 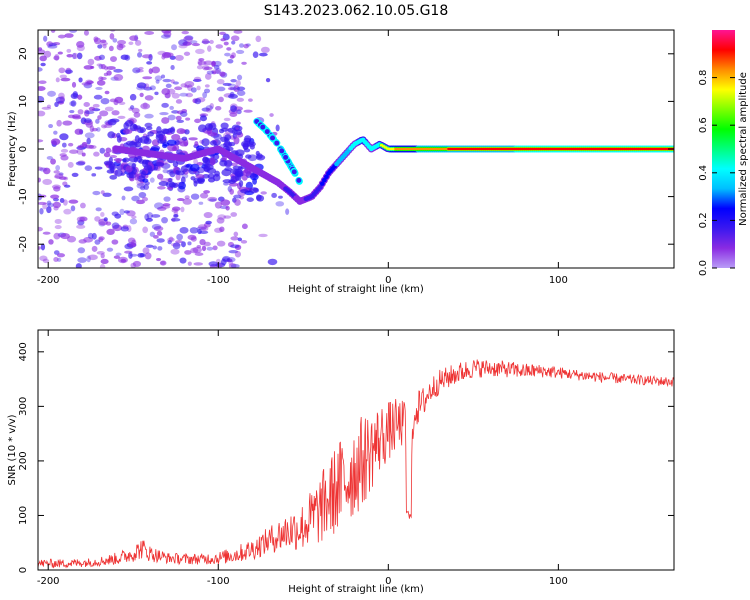 I want to click on y-tick-label: -20, so click(x=23, y=244).